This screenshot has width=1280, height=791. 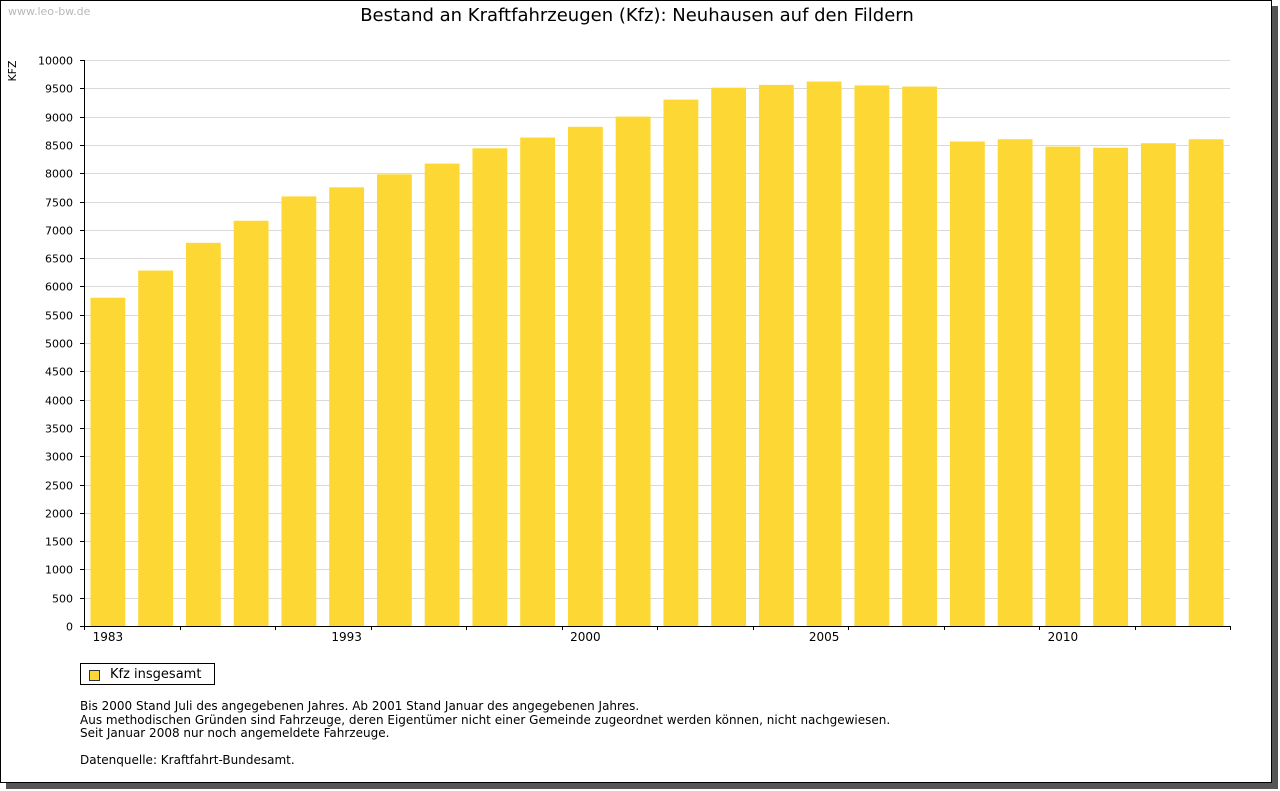 What do you see at coordinates (49, 11) in the screenshot?
I see `watermark: www.leo-bw.de` at bounding box center [49, 11].